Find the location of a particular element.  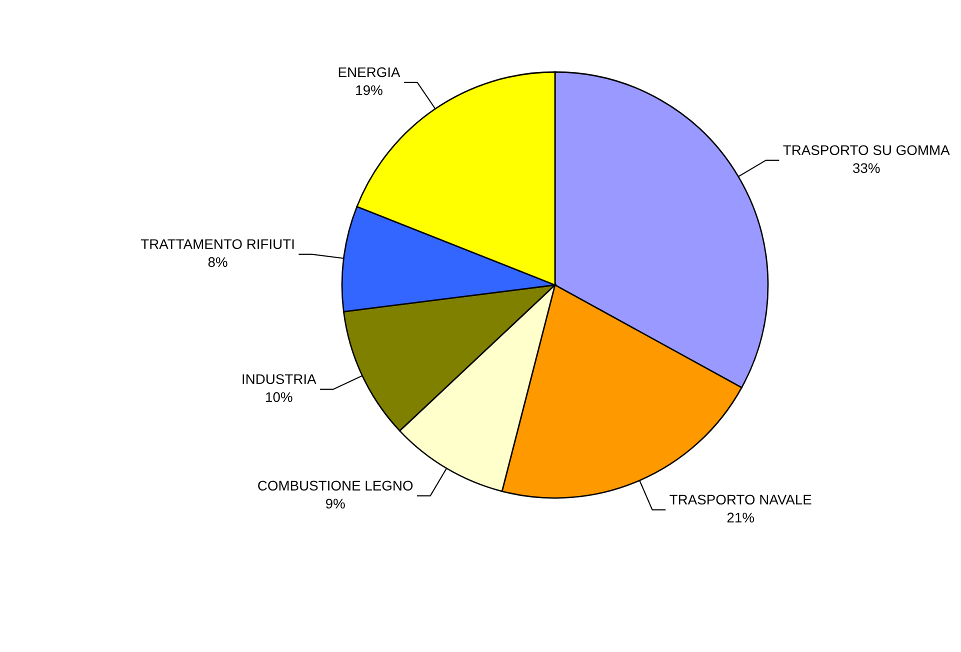

data-label: 9% is located at coordinates (335, 503).